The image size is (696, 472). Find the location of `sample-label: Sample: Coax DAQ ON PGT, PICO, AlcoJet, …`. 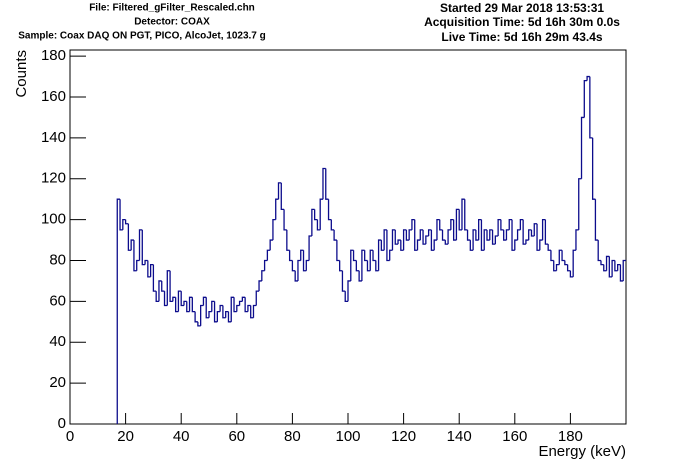

sample-label: Sample: Coax DAQ ON PGT, PICO, AlcoJet, … is located at coordinates (141, 36).